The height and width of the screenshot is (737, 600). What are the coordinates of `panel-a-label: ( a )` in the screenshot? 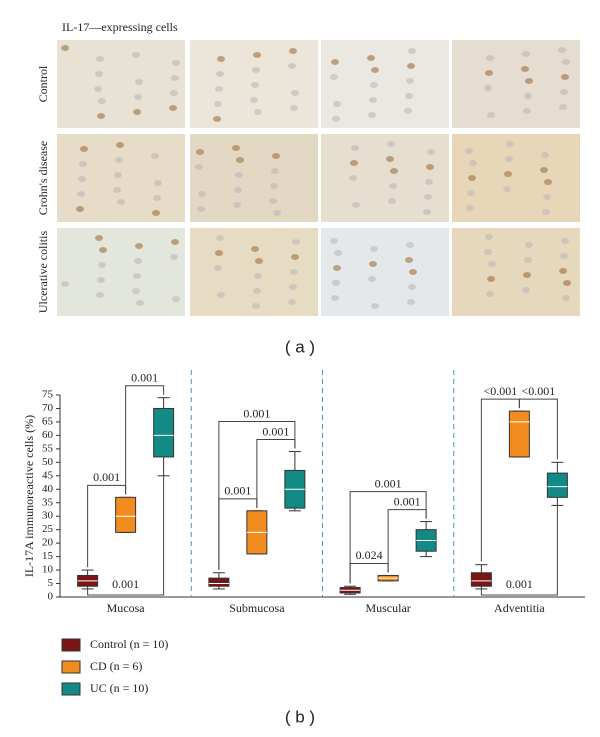 It's located at (300, 346).